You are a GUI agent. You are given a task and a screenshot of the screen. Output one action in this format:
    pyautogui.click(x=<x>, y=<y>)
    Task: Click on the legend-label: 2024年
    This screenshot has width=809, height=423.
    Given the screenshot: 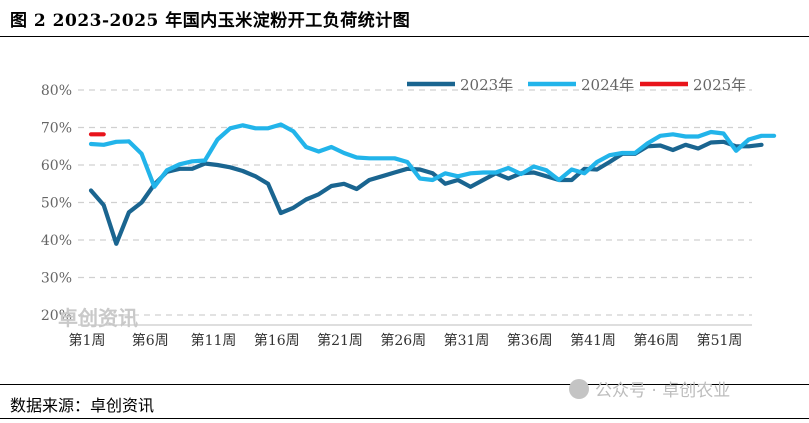 What is the action you would take?
    pyautogui.click(x=607, y=85)
    